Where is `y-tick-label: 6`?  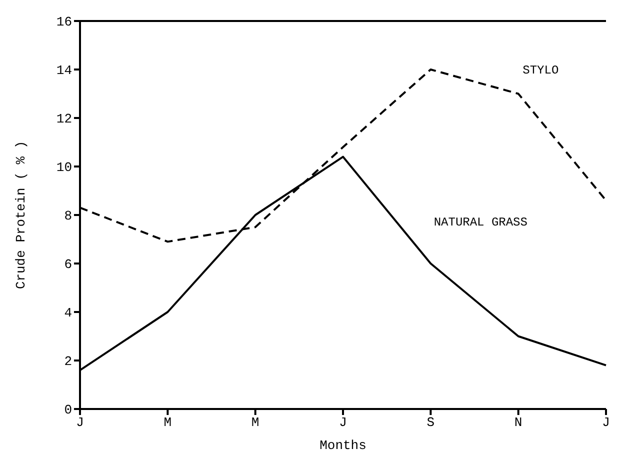 y-tick-label: 6 is located at coordinates (68, 264).